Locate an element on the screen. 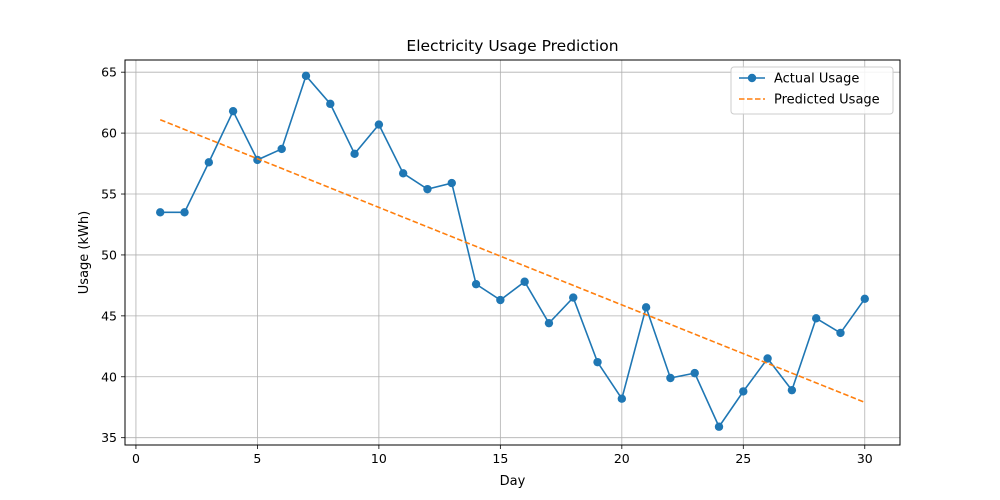 This screenshot has height=500, width=1000. legend: Actual Usage Predicted Usage is located at coordinates (812, 90).